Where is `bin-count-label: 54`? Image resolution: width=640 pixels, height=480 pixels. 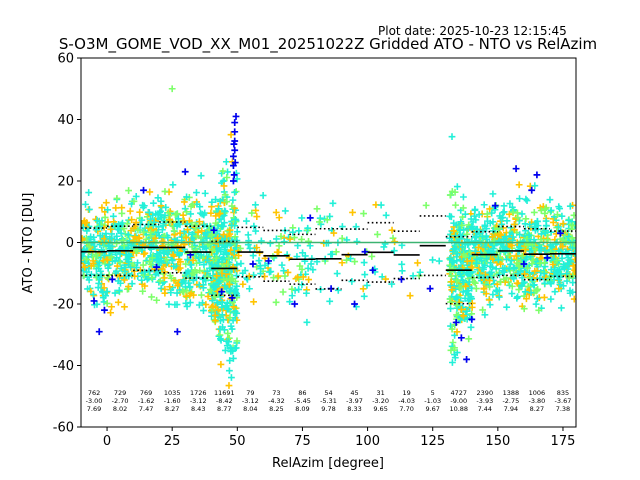
bin-count-label: 54 is located at coordinates (328, 393).